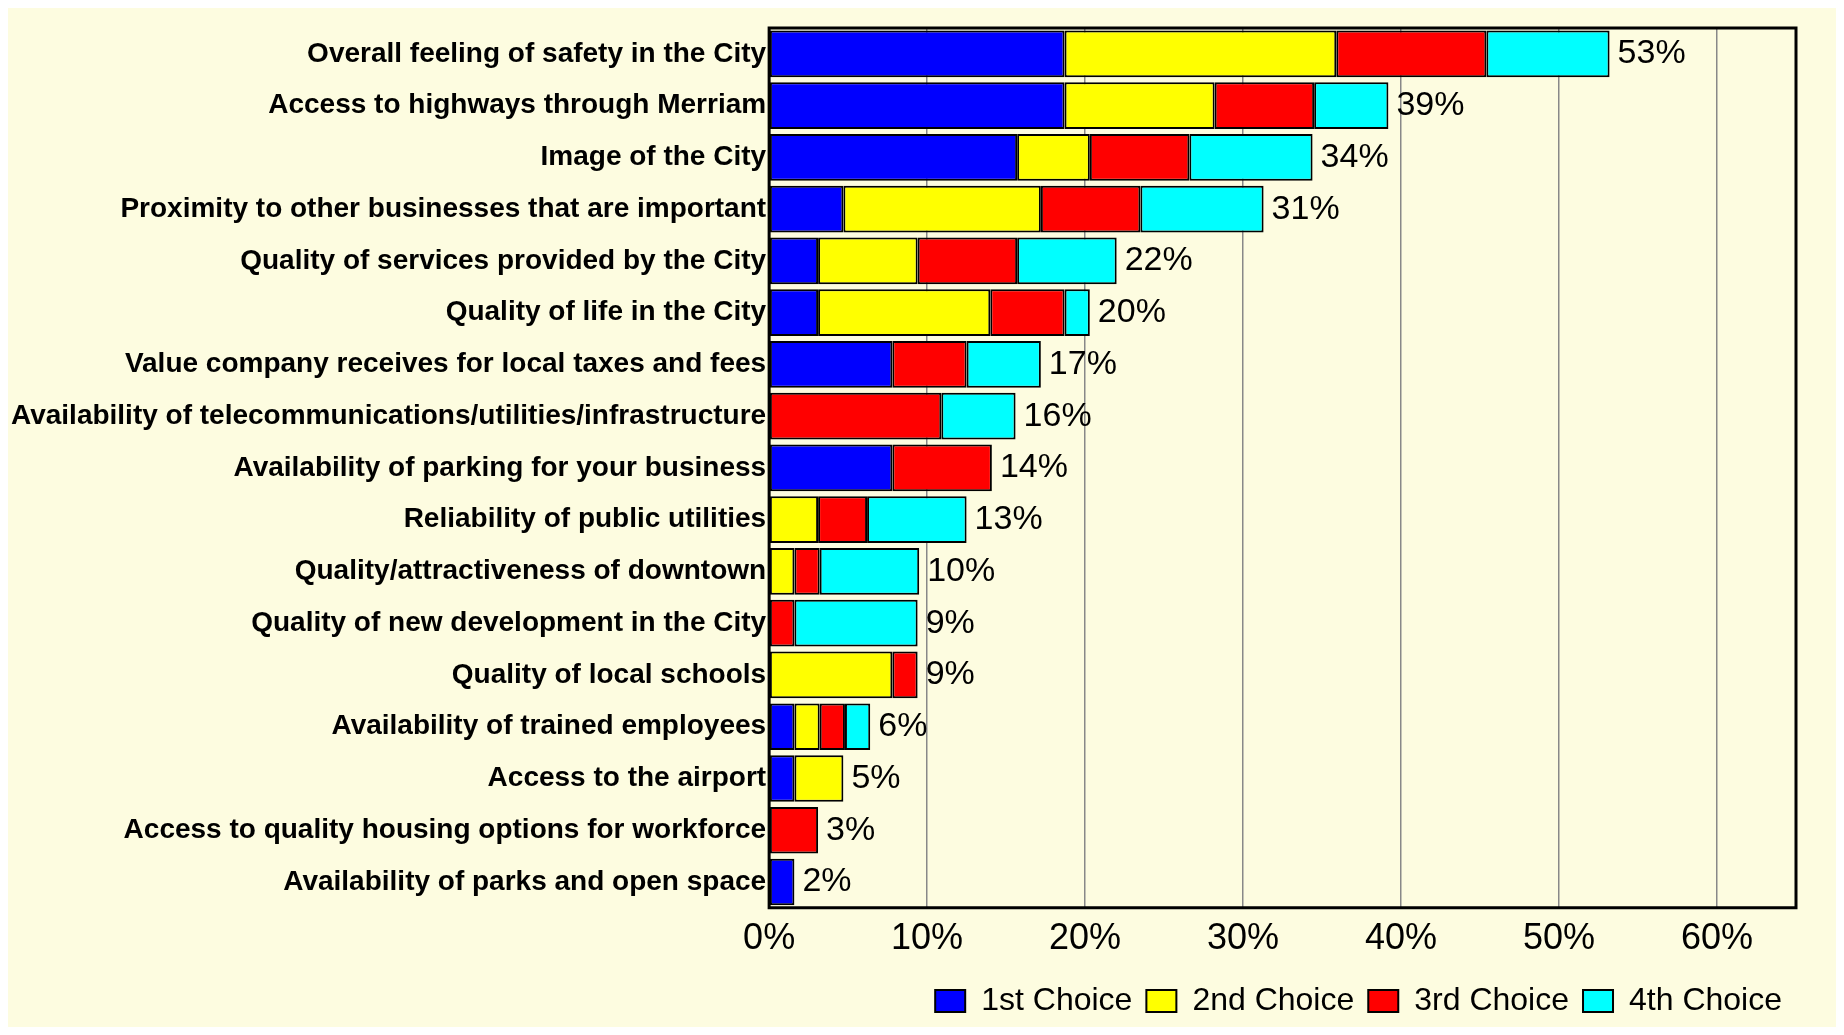 The width and height of the screenshot is (1844, 1035). Describe the element at coordinates (1651, 51) in the screenshot. I see `total-label: 53%` at that location.